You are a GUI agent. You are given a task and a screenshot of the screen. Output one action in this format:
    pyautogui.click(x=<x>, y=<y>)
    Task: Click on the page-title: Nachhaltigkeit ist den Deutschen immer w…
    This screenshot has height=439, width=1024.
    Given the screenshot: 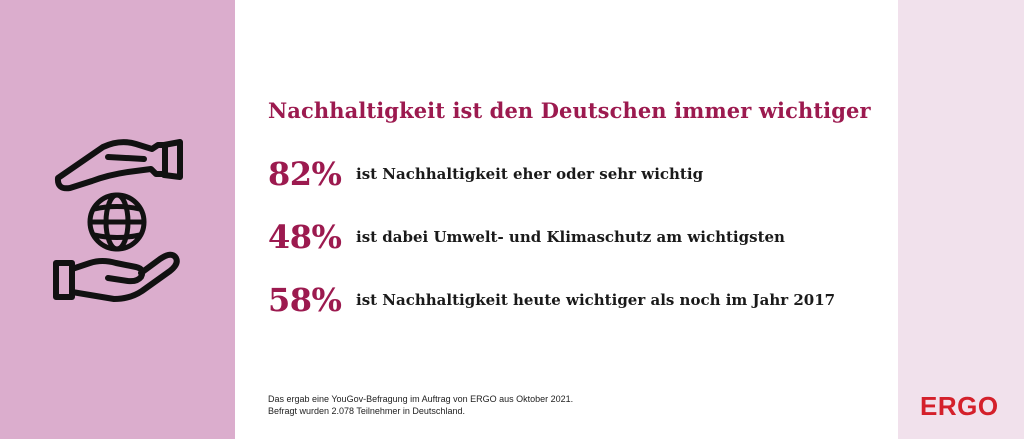 What is the action you would take?
    pyautogui.click(x=569, y=110)
    